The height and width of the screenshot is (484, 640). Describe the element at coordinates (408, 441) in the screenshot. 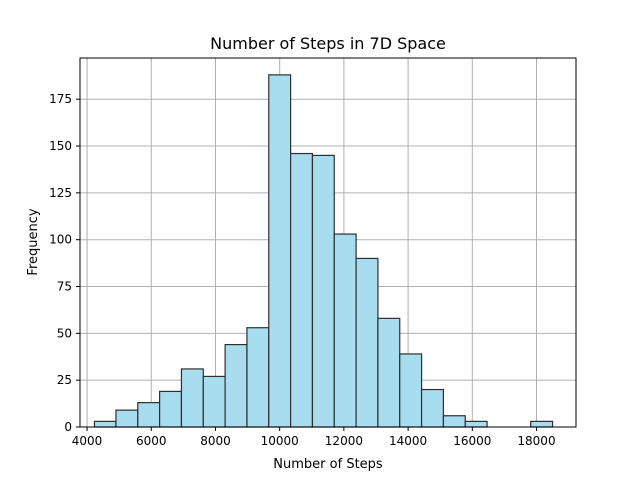

I see `x-tick-label: 14000` at that location.